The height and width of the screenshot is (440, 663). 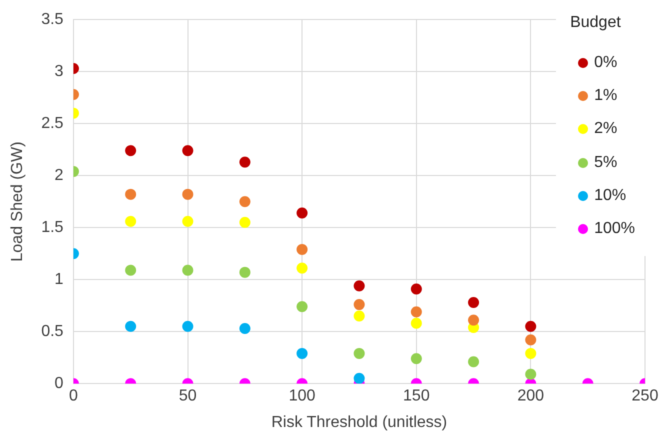 I want to click on y-tick-label: 0.5, so click(x=52, y=331).